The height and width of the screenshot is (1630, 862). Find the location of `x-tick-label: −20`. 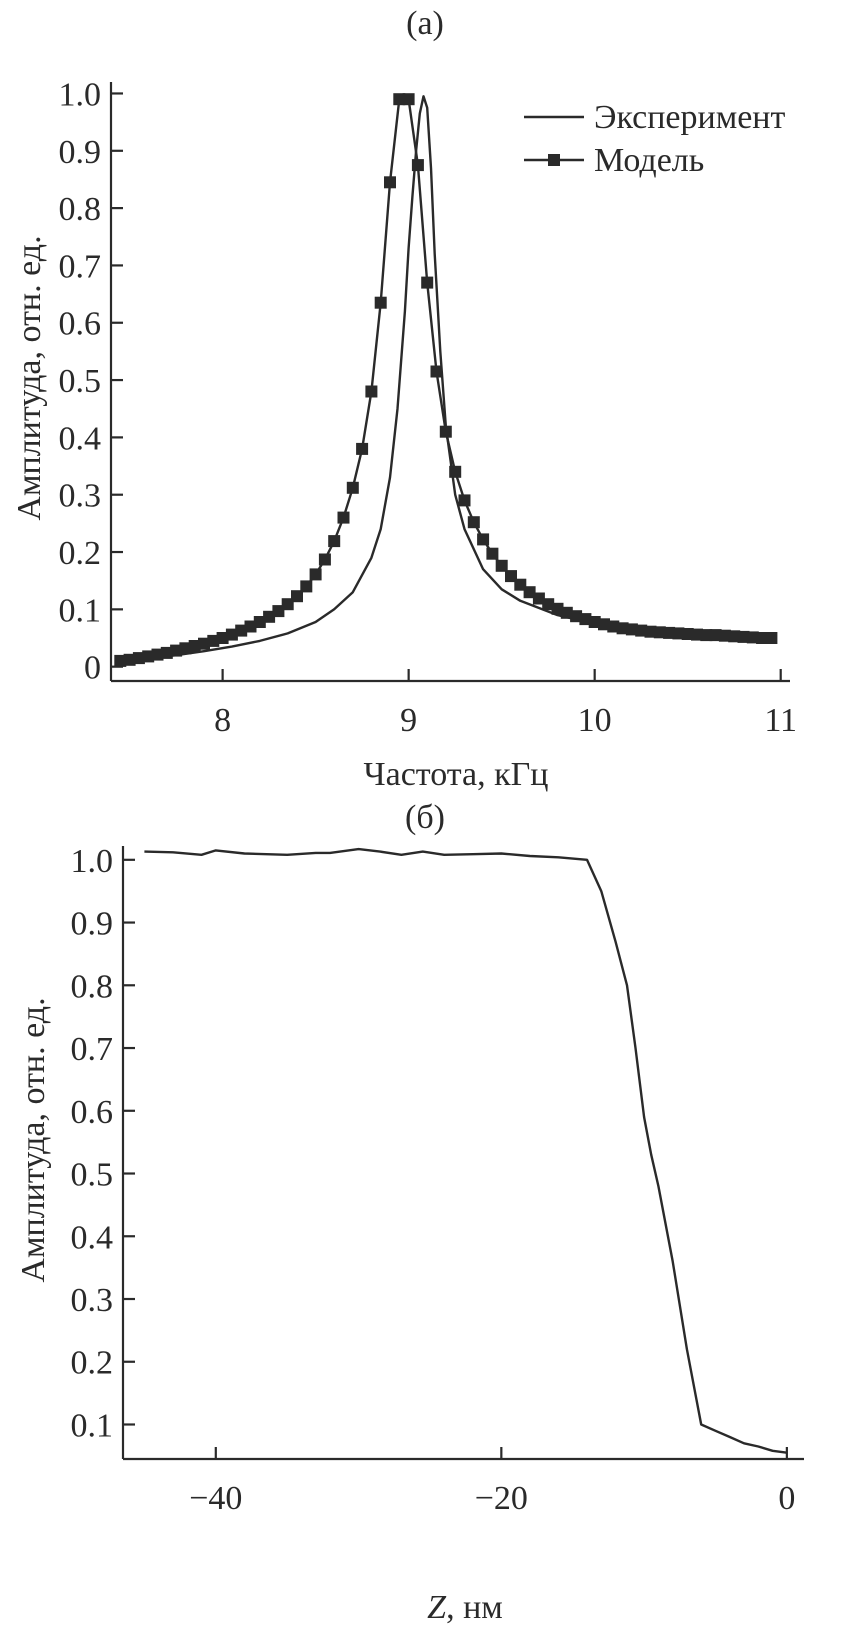

x-tick-label: −20 is located at coordinates (501, 1498).